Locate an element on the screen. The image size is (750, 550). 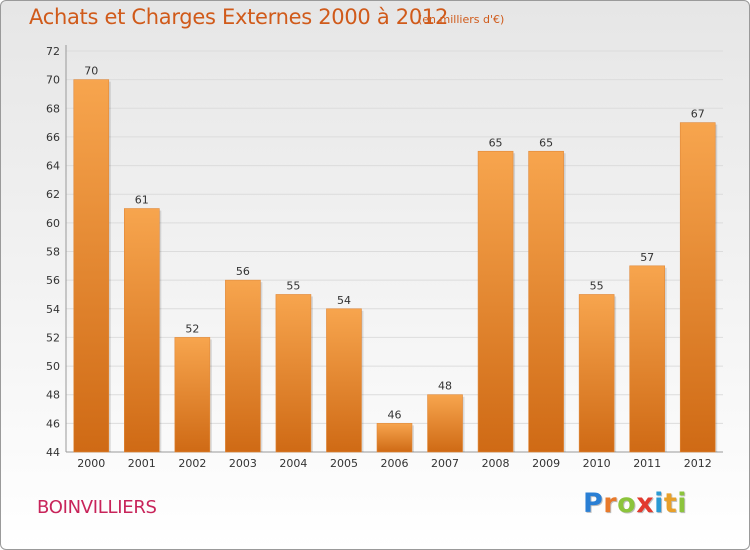
location-name: BOINVILLIERS is located at coordinates (97, 507).